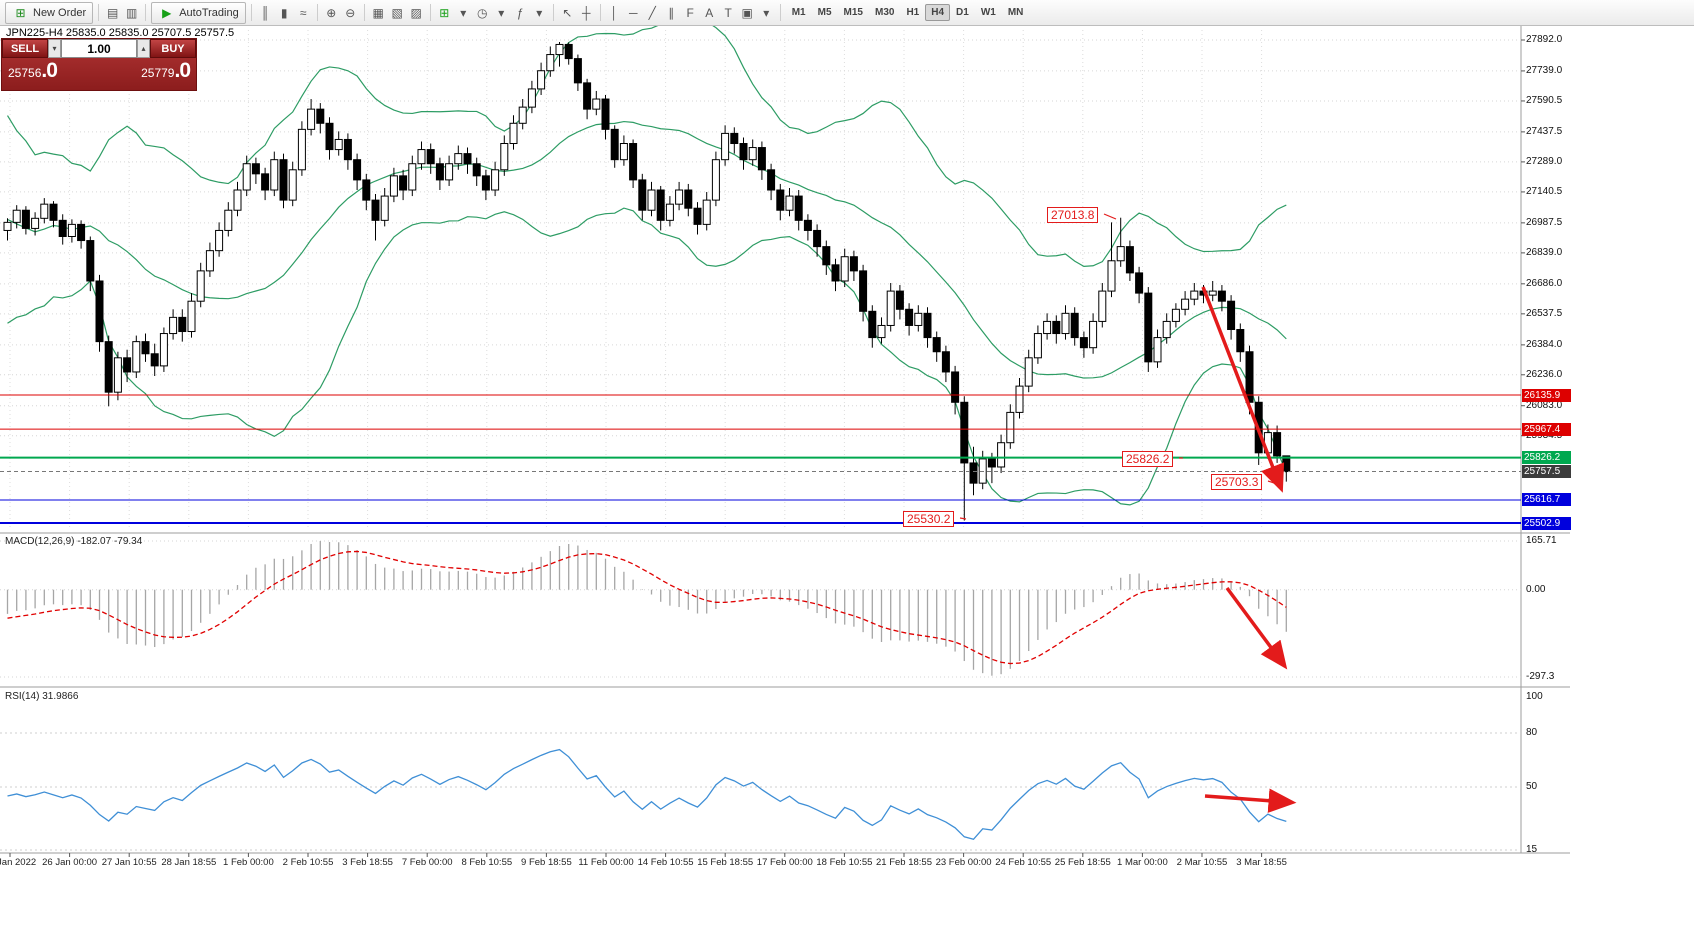  Describe the element at coordinates (913, 12) in the screenshot. I see `timeframe-h1: H1` at that location.